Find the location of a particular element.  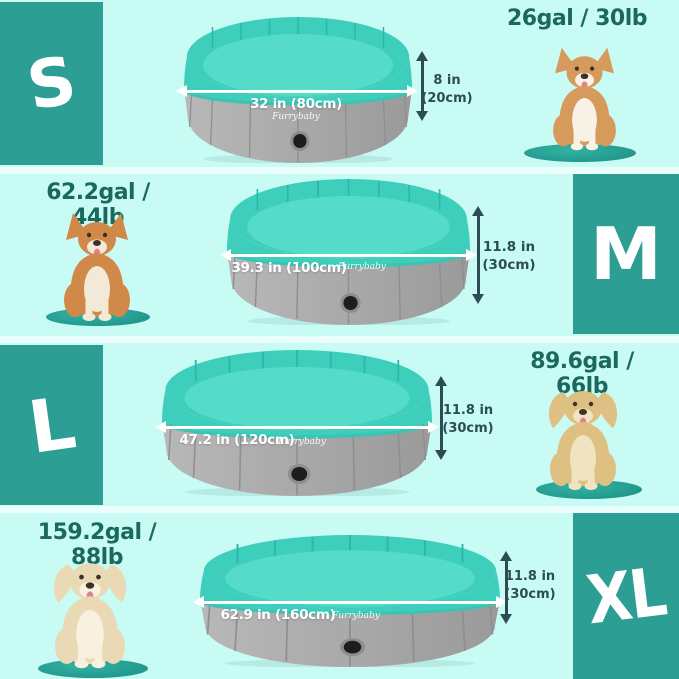

size-block-xl: XL is located at coordinates (626, 596).